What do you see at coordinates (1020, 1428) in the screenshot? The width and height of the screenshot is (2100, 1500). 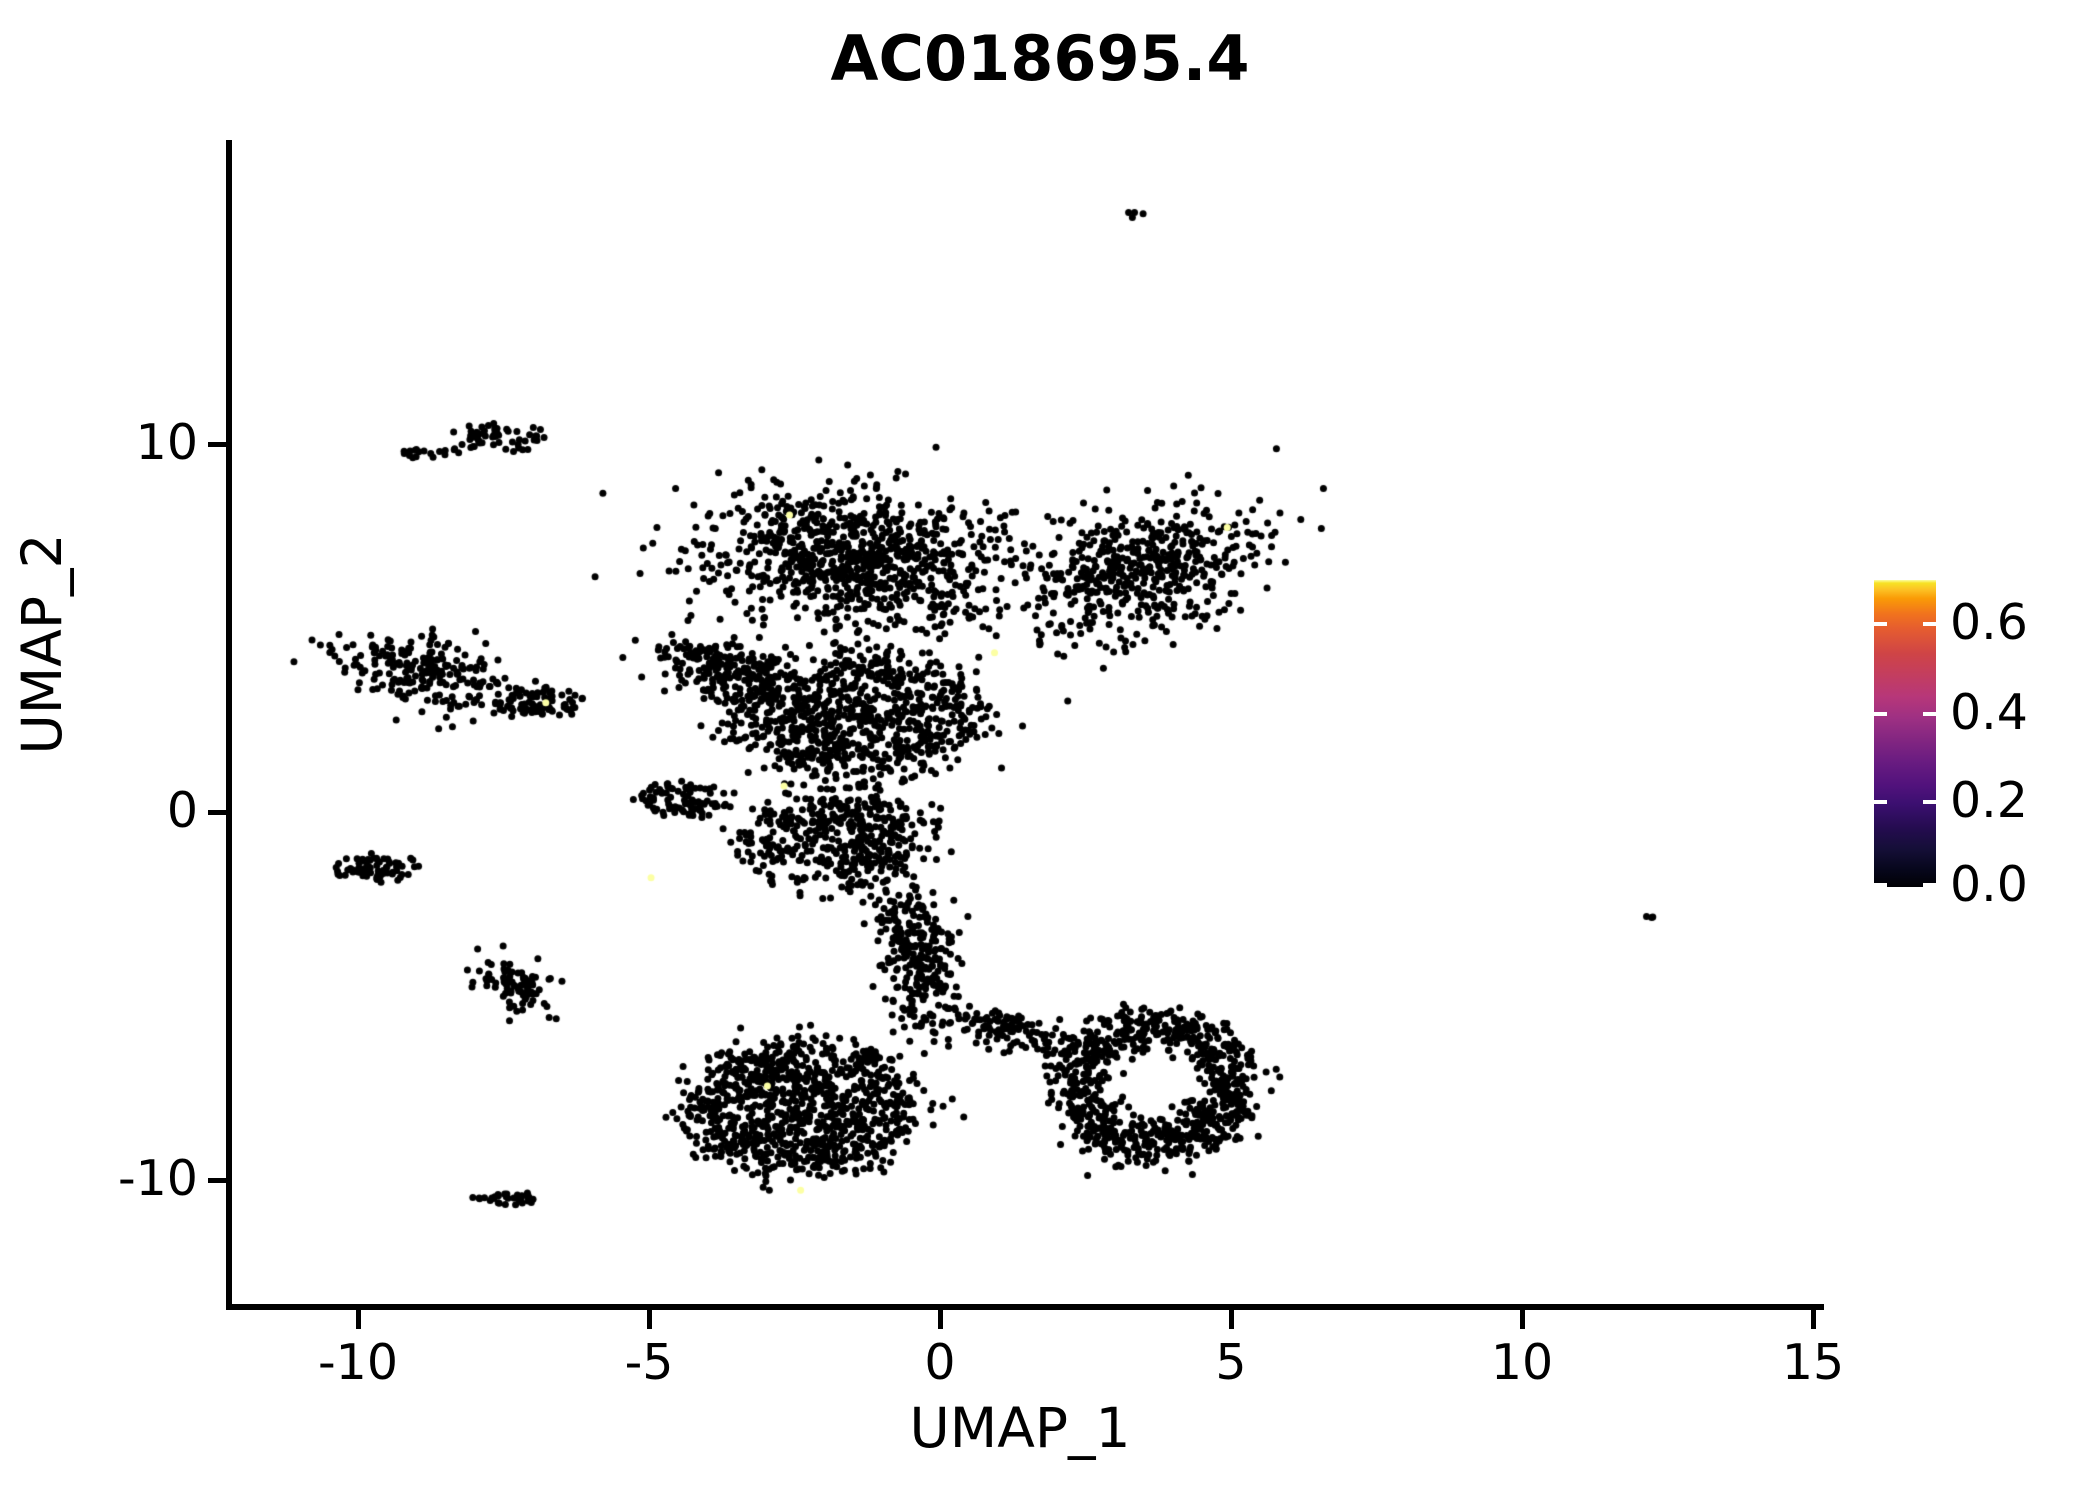 I see `x-axis-label: UMAP_1` at bounding box center [1020, 1428].